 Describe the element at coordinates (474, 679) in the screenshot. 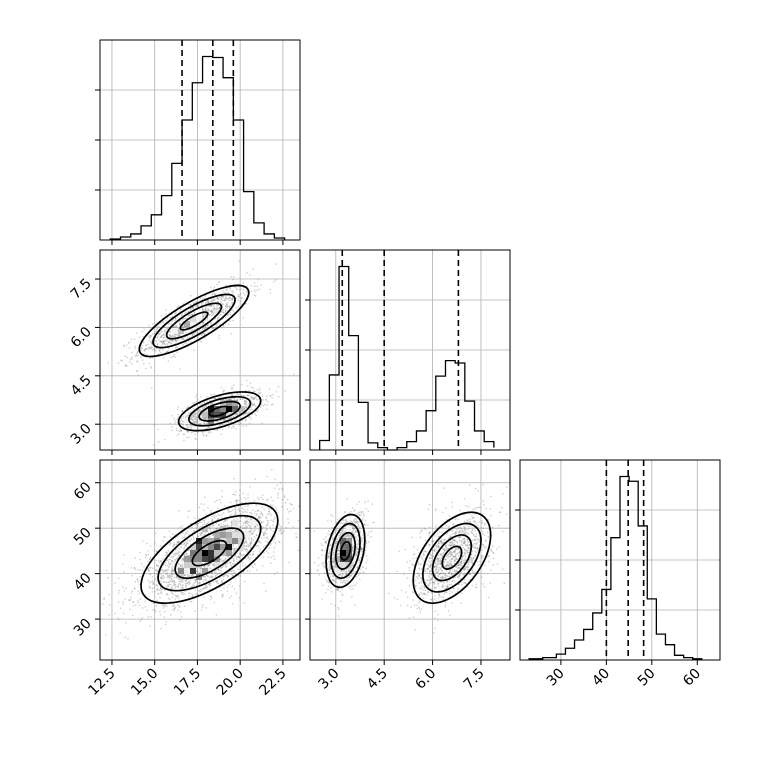

I see `x-tick-label-7.5: 7.5` at that location.